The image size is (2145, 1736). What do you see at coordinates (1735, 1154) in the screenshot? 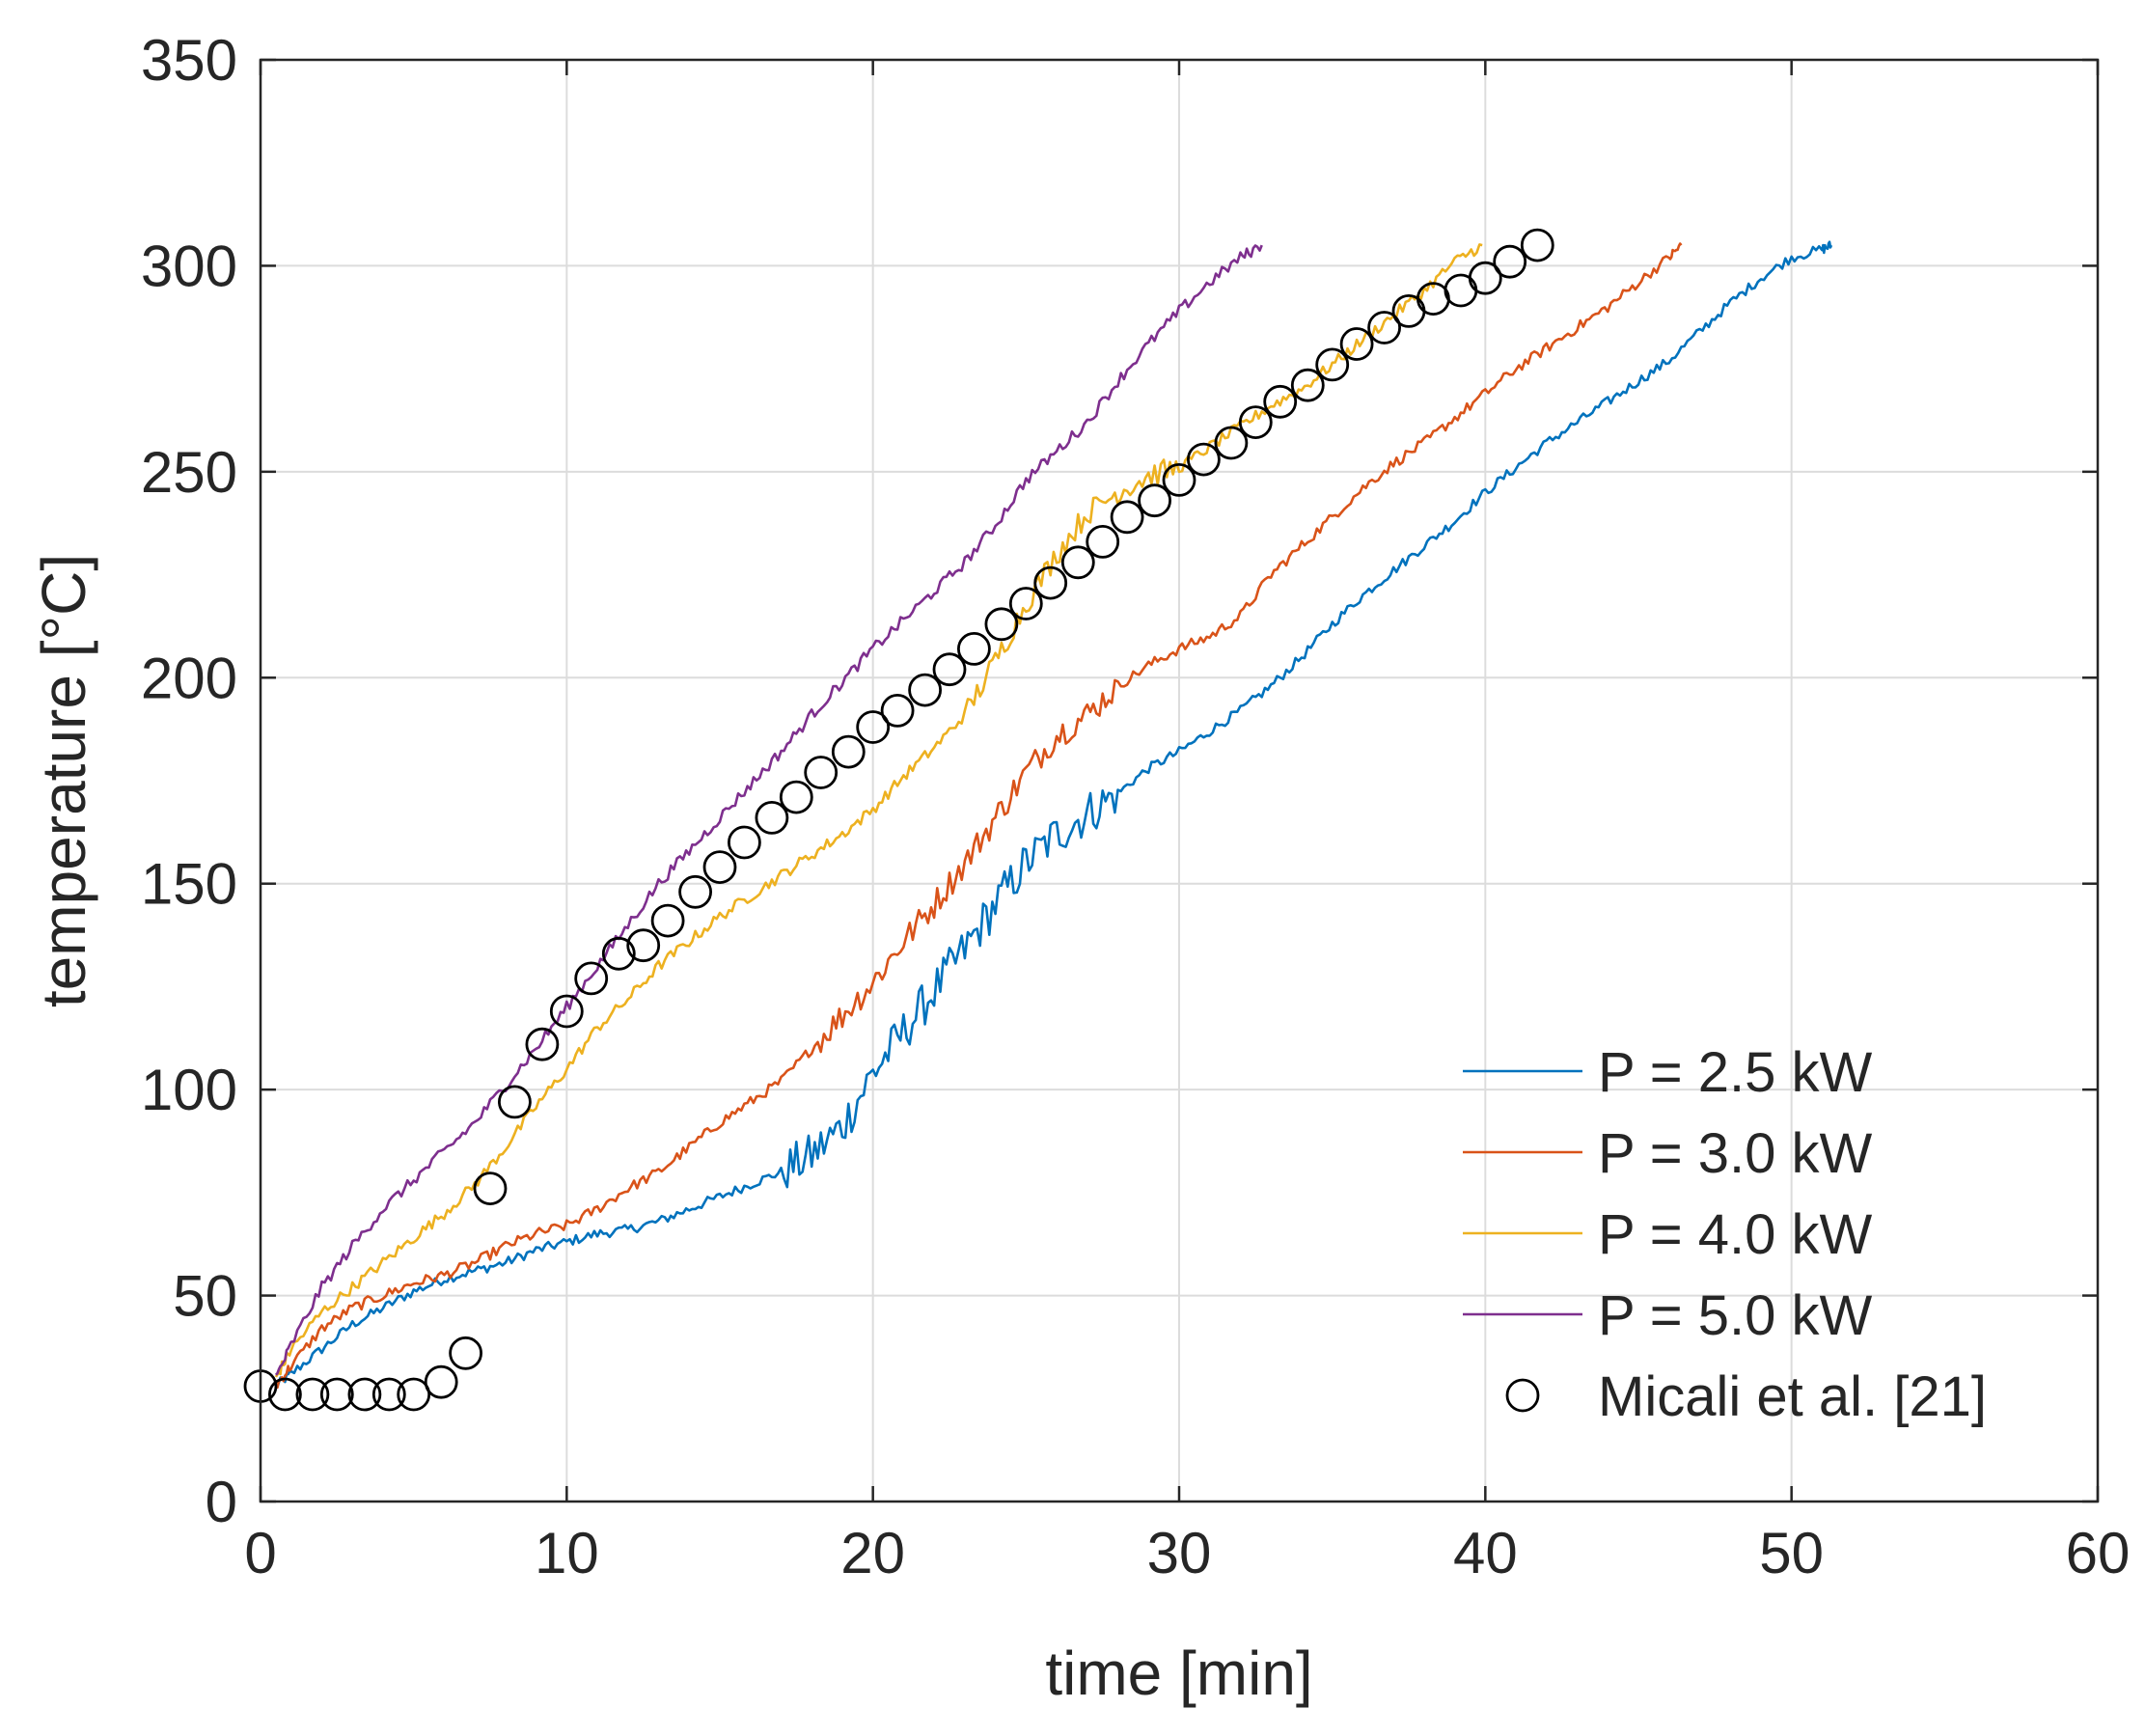
I see `legend-label-2: P = 3.0 kW` at bounding box center [1735, 1154].